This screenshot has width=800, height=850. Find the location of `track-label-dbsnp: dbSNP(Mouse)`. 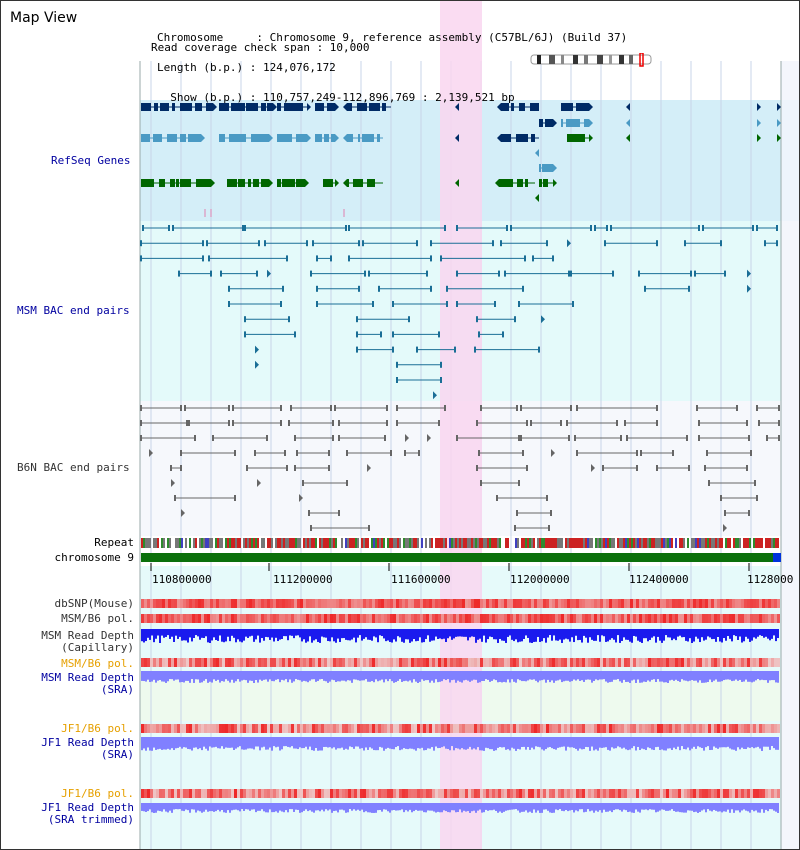

track-label-dbsnp: dbSNP(Mouse) is located at coordinates (94, 603).